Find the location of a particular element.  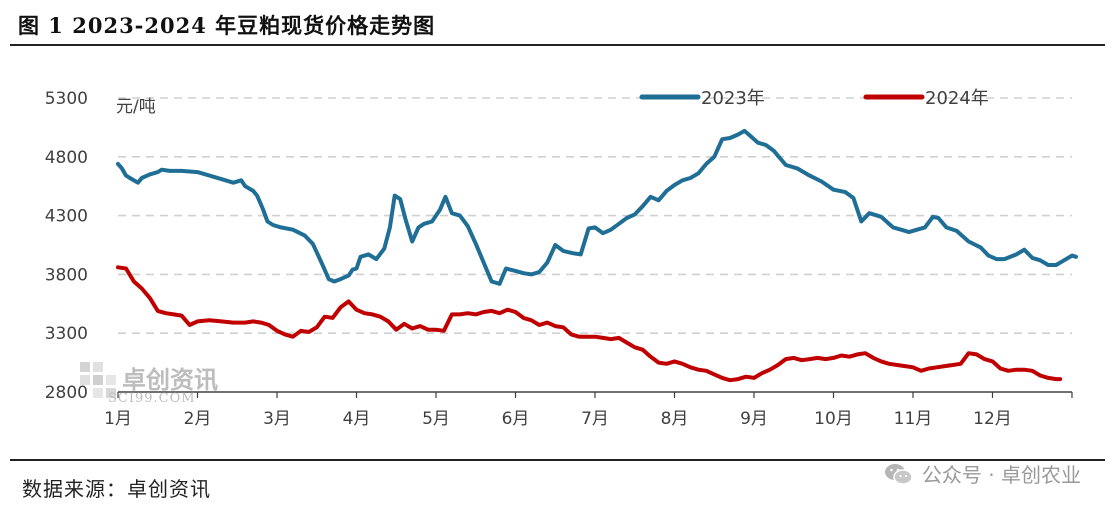

y-tick-label: 2800 is located at coordinates (66, 393).